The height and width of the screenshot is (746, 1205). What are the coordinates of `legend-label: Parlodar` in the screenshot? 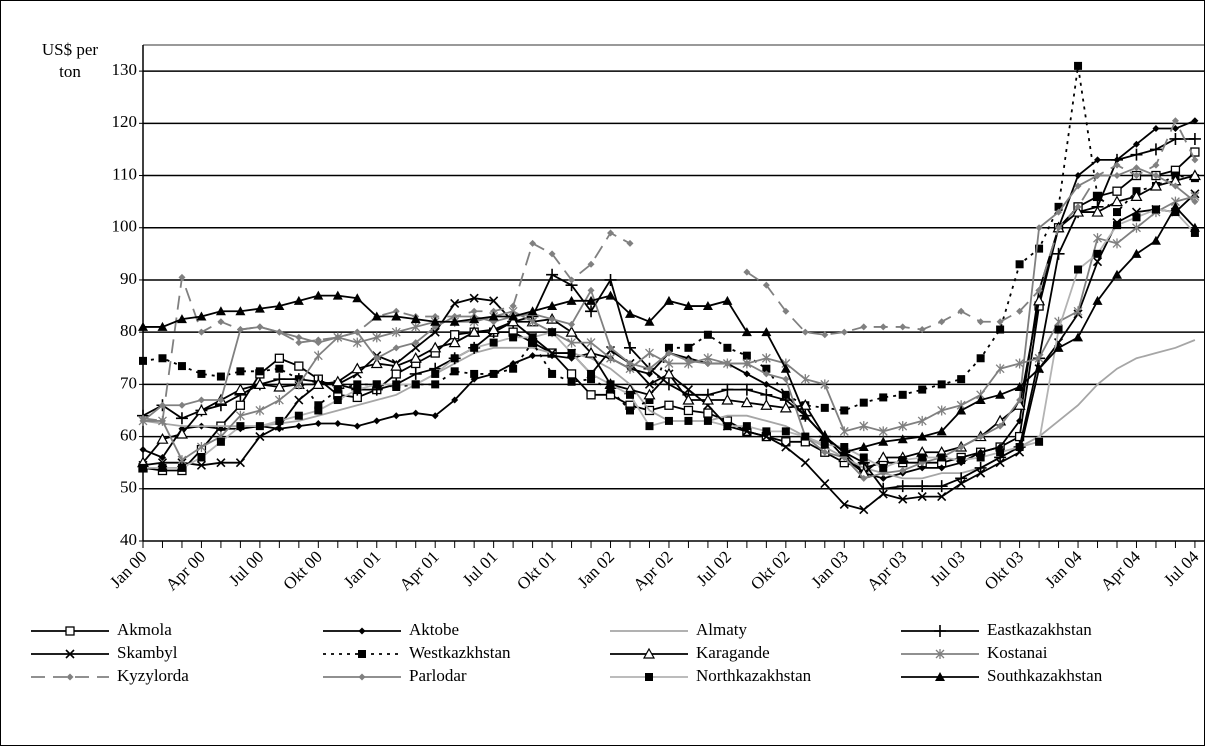 It's located at (438, 675).